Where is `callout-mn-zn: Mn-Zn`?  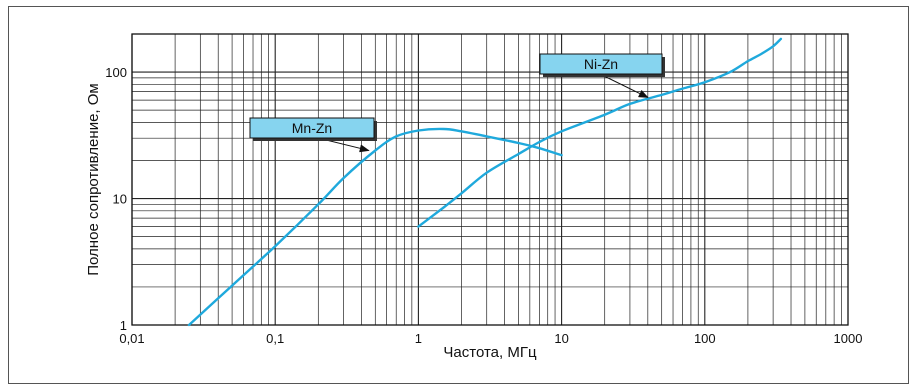
callout-mn-zn: Mn-Zn is located at coordinates (313, 135).